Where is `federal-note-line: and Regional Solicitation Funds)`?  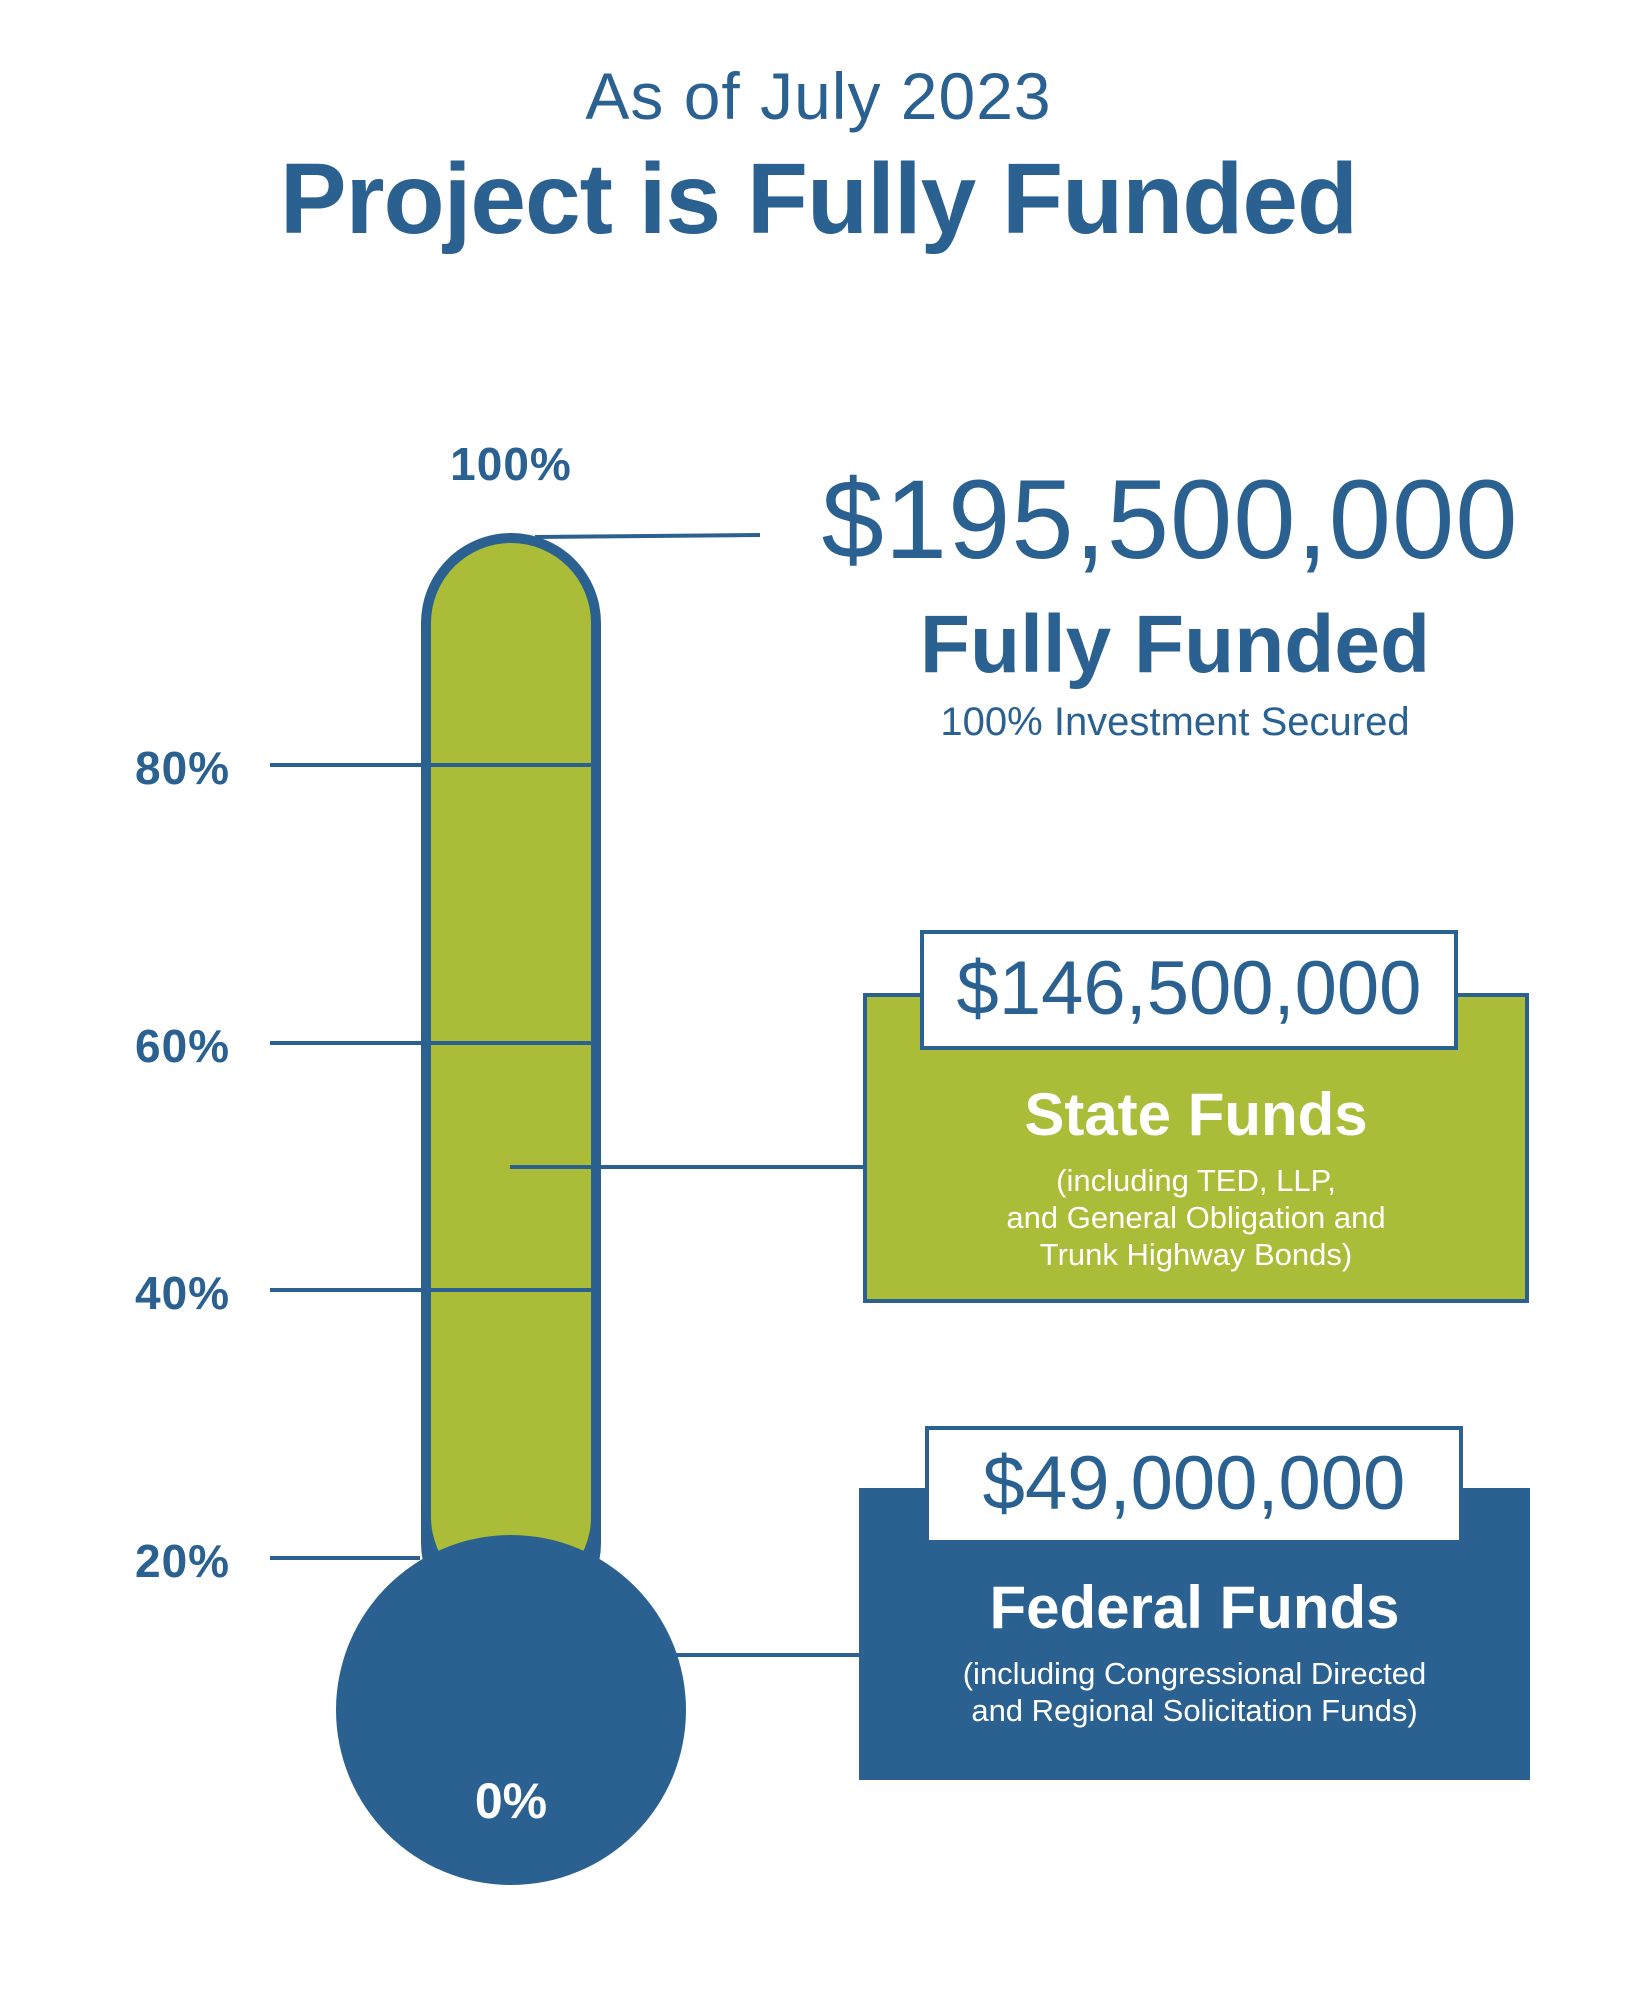 federal-note-line: and Regional Solicitation Funds) is located at coordinates (1194, 1710).